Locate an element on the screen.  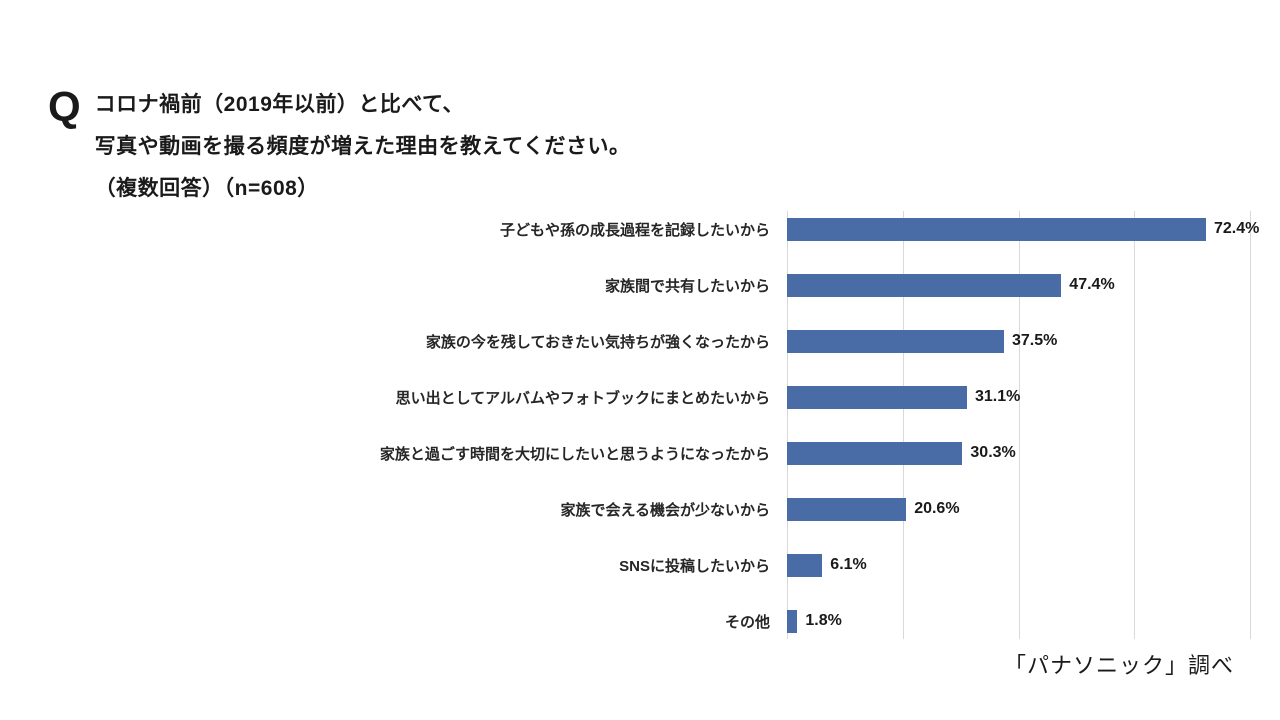
bar-value: 72.4% is located at coordinates (1237, 228).